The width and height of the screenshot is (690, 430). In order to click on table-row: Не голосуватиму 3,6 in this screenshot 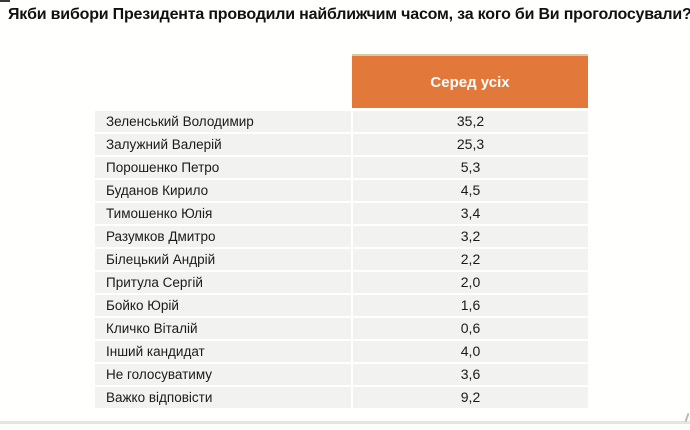, I will do `click(341, 374)`.